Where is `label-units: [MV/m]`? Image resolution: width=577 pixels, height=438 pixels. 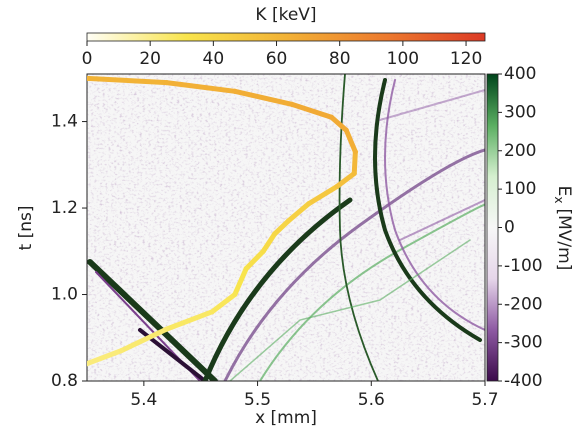 label-units: [MV/m] is located at coordinates (564, 240).